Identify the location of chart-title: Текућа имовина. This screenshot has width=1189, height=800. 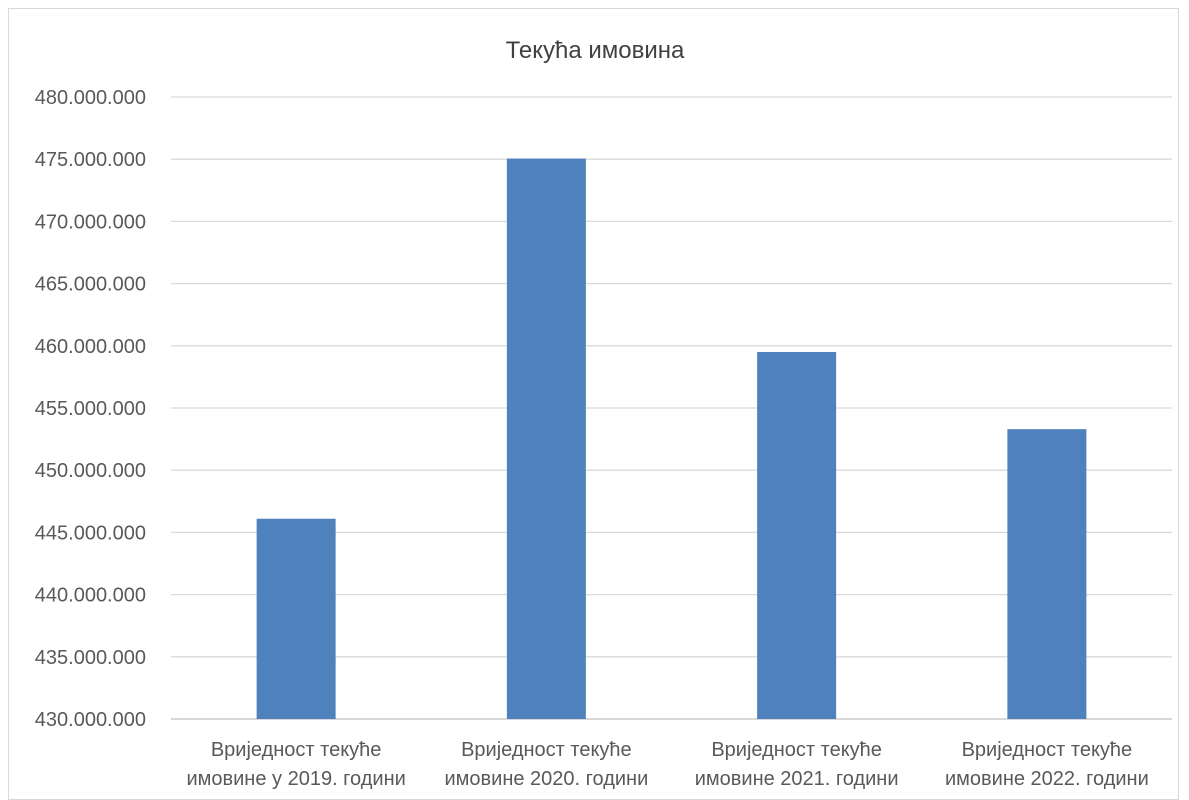
(595, 50).